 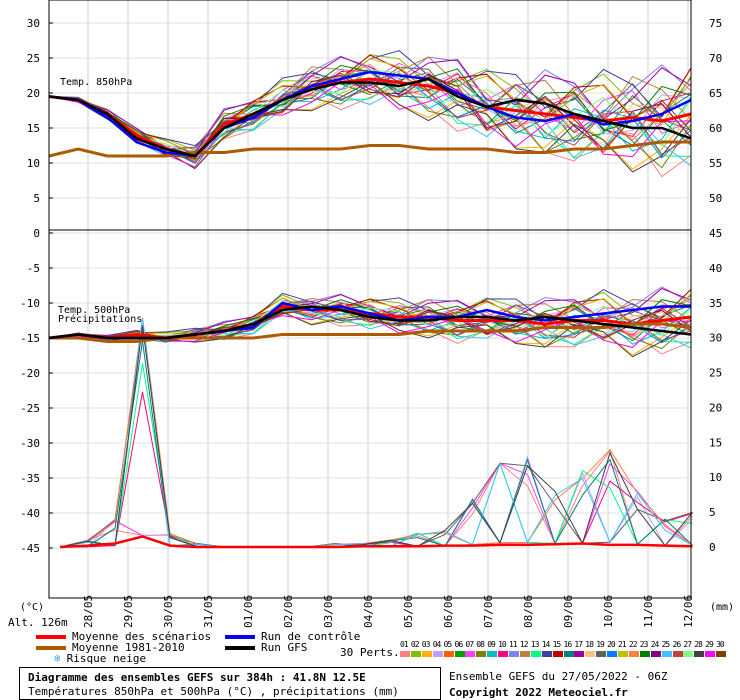 I want to click on pert-number: 14, so click(x=546, y=644).